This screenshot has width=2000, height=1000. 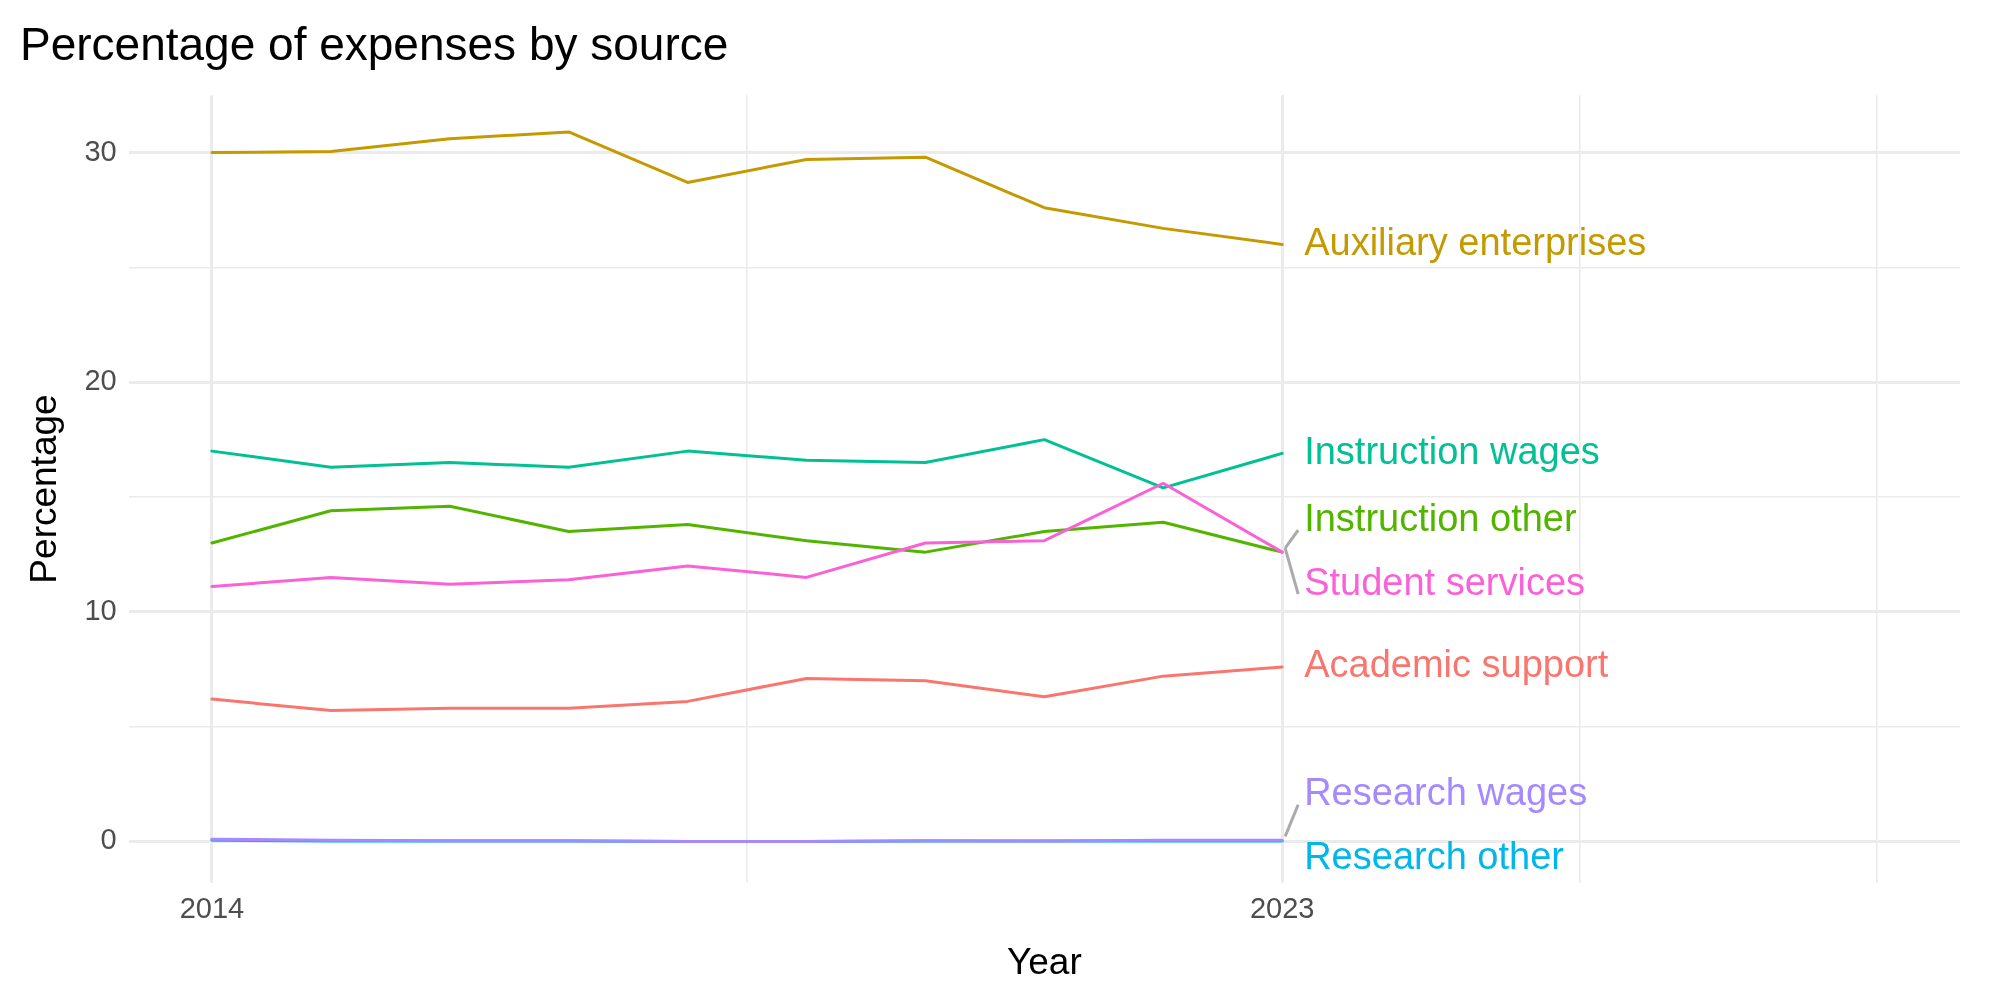 What do you see at coordinates (1446, 792) in the screenshot?
I see `series-label: Research wages` at bounding box center [1446, 792].